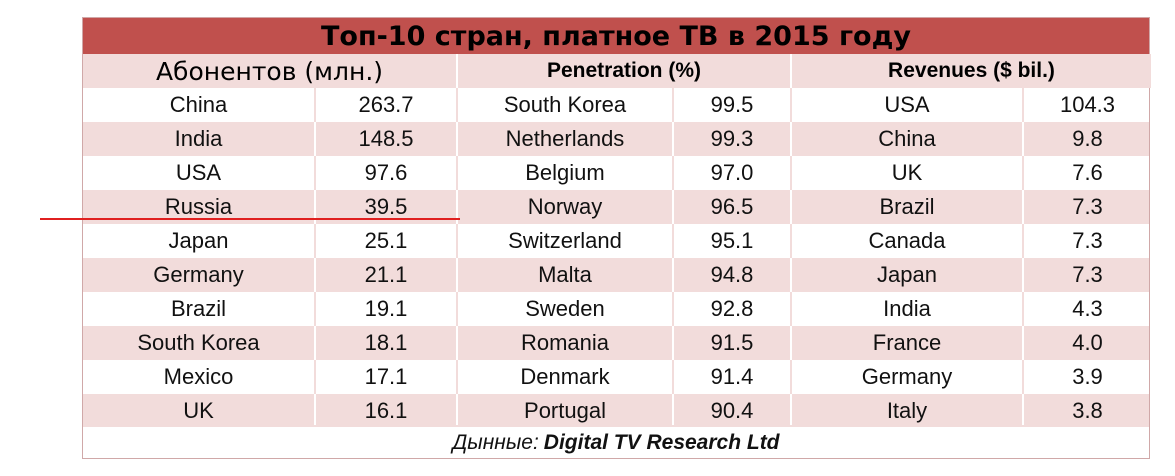 The image size is (1175, 476). I want to click on table-title: Топ-10 стран, платное ТВ в 2015 году, so click(616, 36).